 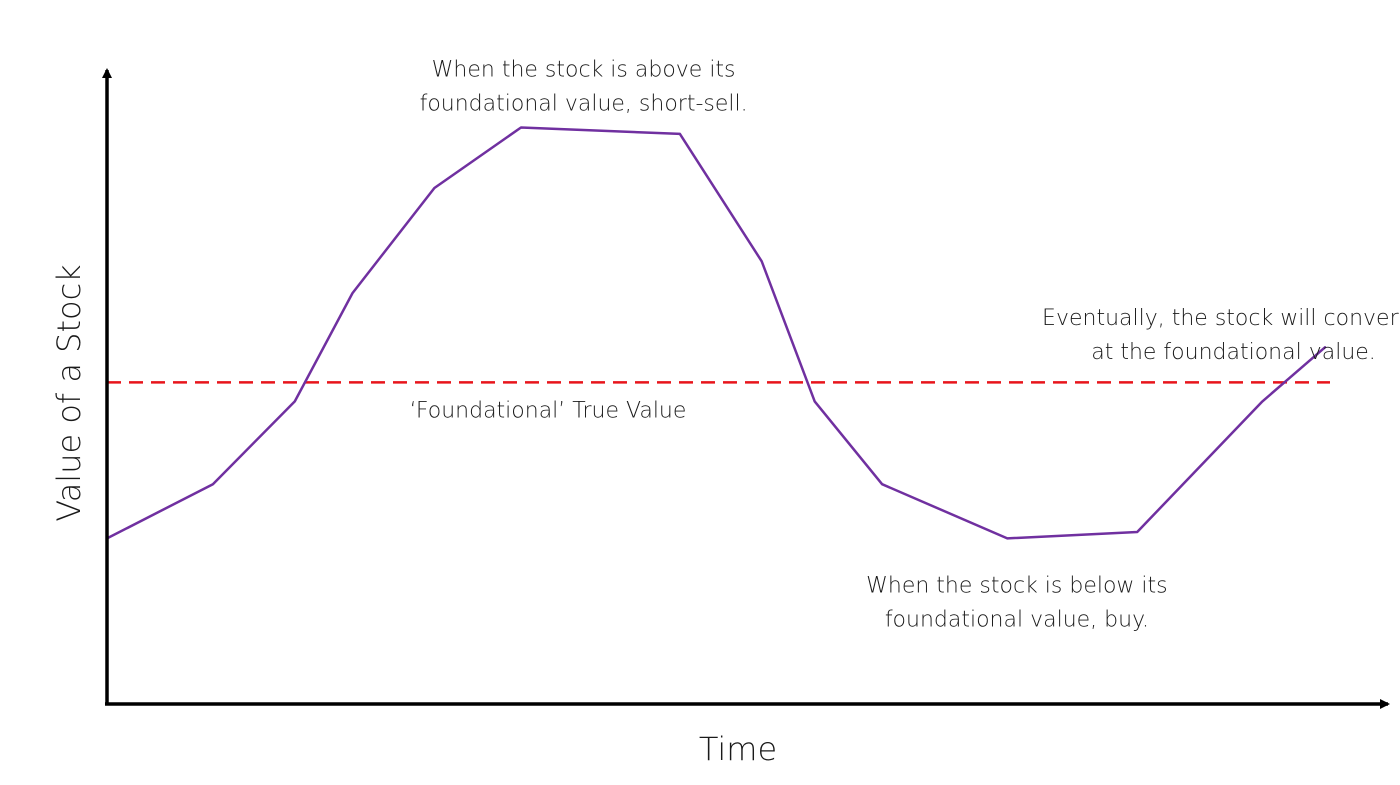 I want to click on annotation-line: foundational value, short-sell., so click(x=584, y=104).